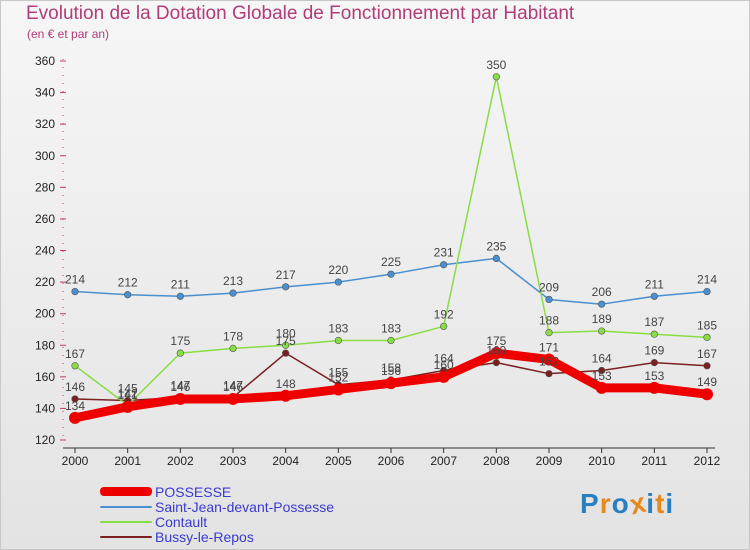 The image size is (750, 550). I want to click on y-tick-label: 320, so click(45, 124).